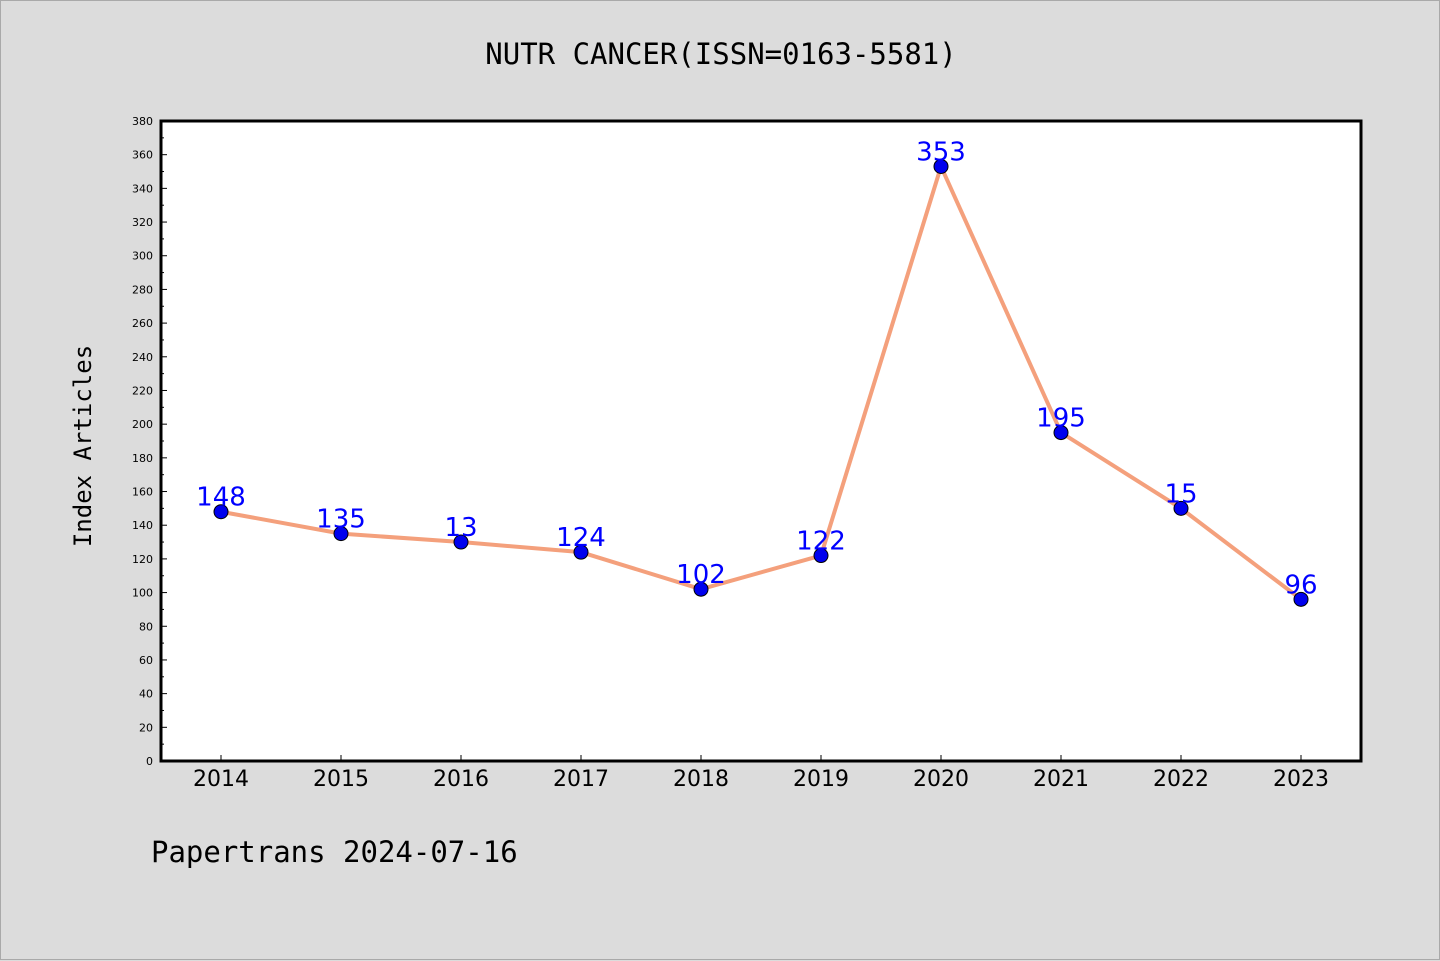  I want to click on x-tick-label: 2014, so click(221, 779).